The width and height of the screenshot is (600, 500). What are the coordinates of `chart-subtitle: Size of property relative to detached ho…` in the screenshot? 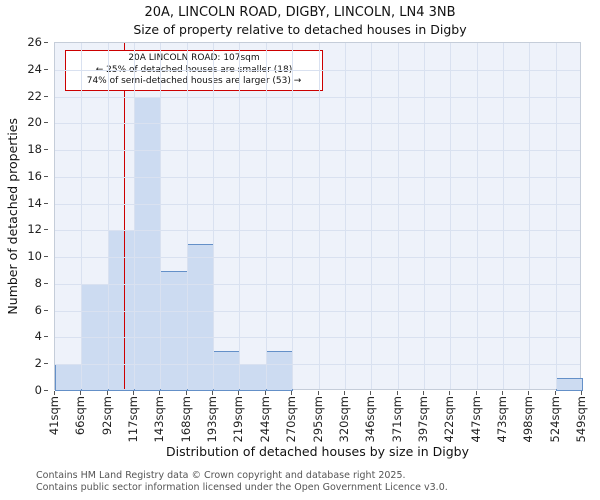 It's located at (300, 29).